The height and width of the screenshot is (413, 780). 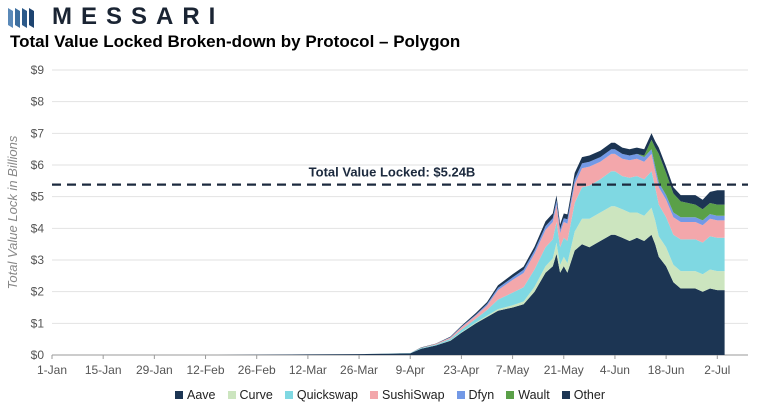 What do you see at coordinates (392, 172) in the screenshot?
I see `reference-line-label: Total Value Locked: $5.24B` at bounding box center [392, 172].